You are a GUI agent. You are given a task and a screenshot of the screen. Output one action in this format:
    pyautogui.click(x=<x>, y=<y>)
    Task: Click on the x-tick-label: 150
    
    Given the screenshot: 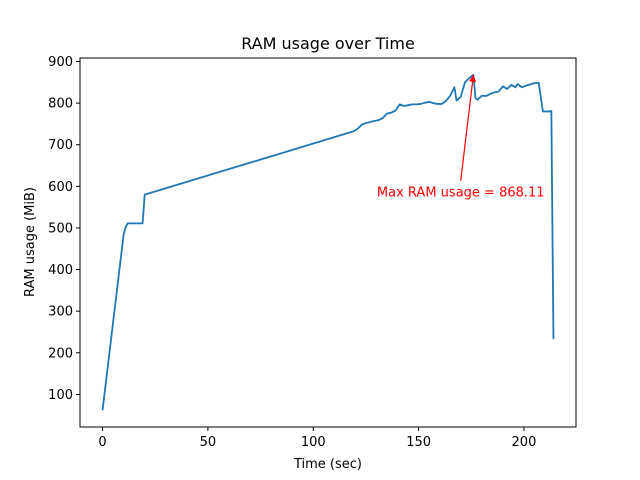 What is the action you would take?
    pyautogui.click(x=418, y=442)
    